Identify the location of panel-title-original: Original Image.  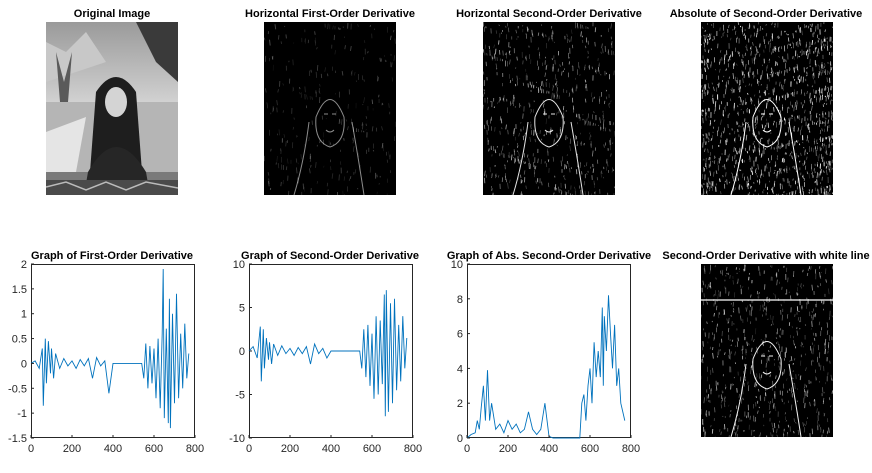
(112, 14).